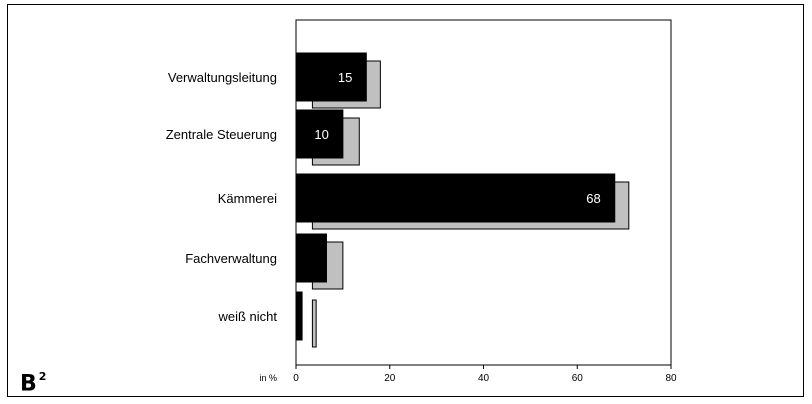 The image size is (812, 404). What do you see at coordinates (42, 376) in the screenshot?
I see `panel-letter-superscript: 2` at bounding box center [42, 376].